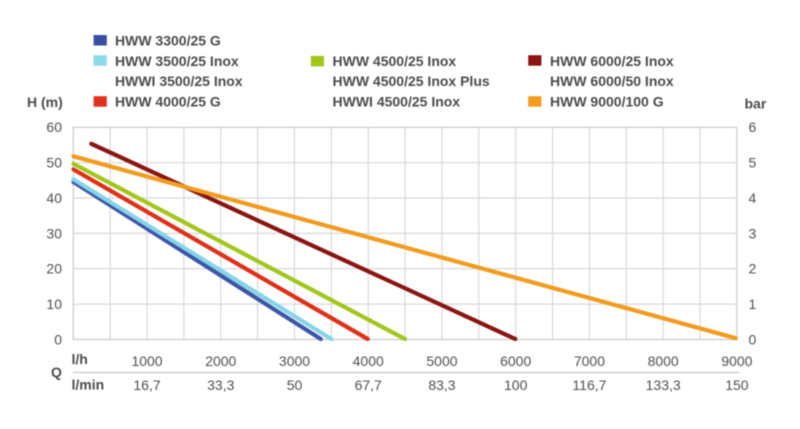 The width and height of the screenshot is (800, 429). Describe the element at coordinates (753, 233) in the screenshot. I see `svg-text: 3` at that location.